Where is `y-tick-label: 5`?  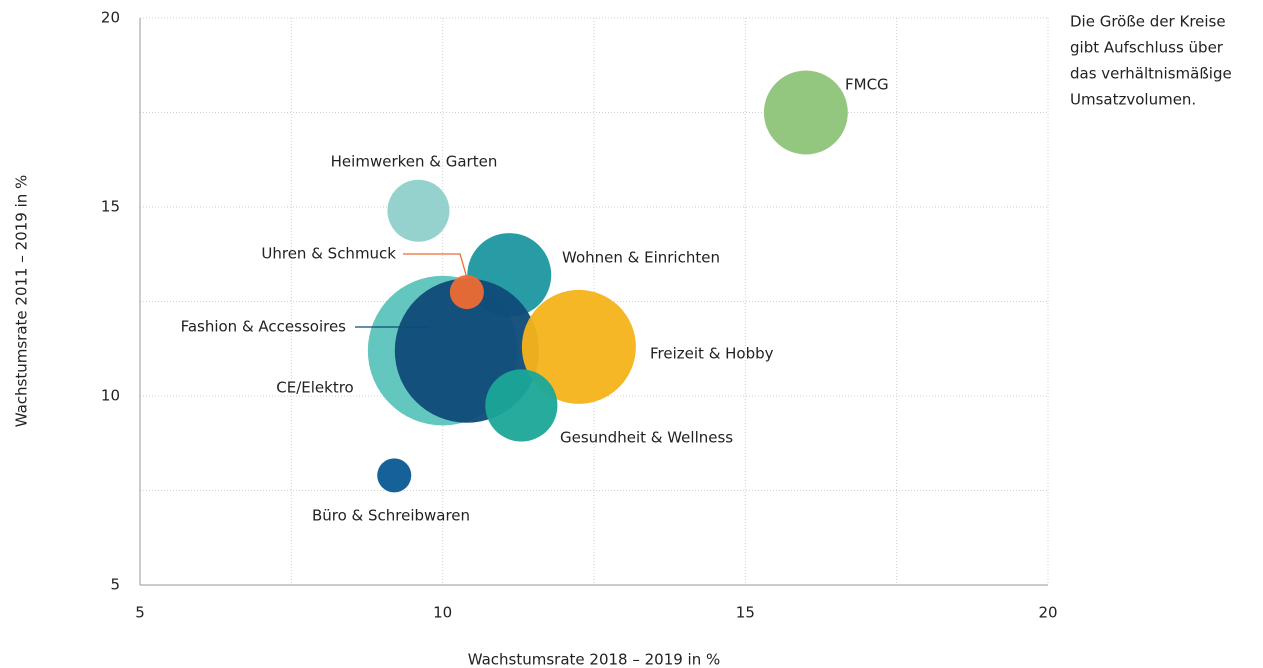 y-tick-label: 5 is located at coordinates (115, 585).